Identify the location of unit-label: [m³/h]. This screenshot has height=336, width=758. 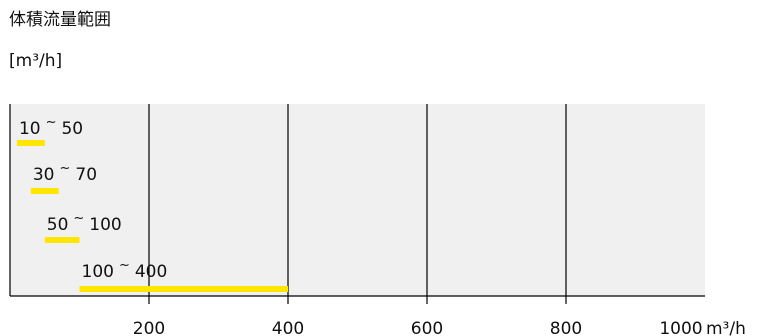
(36, 61).